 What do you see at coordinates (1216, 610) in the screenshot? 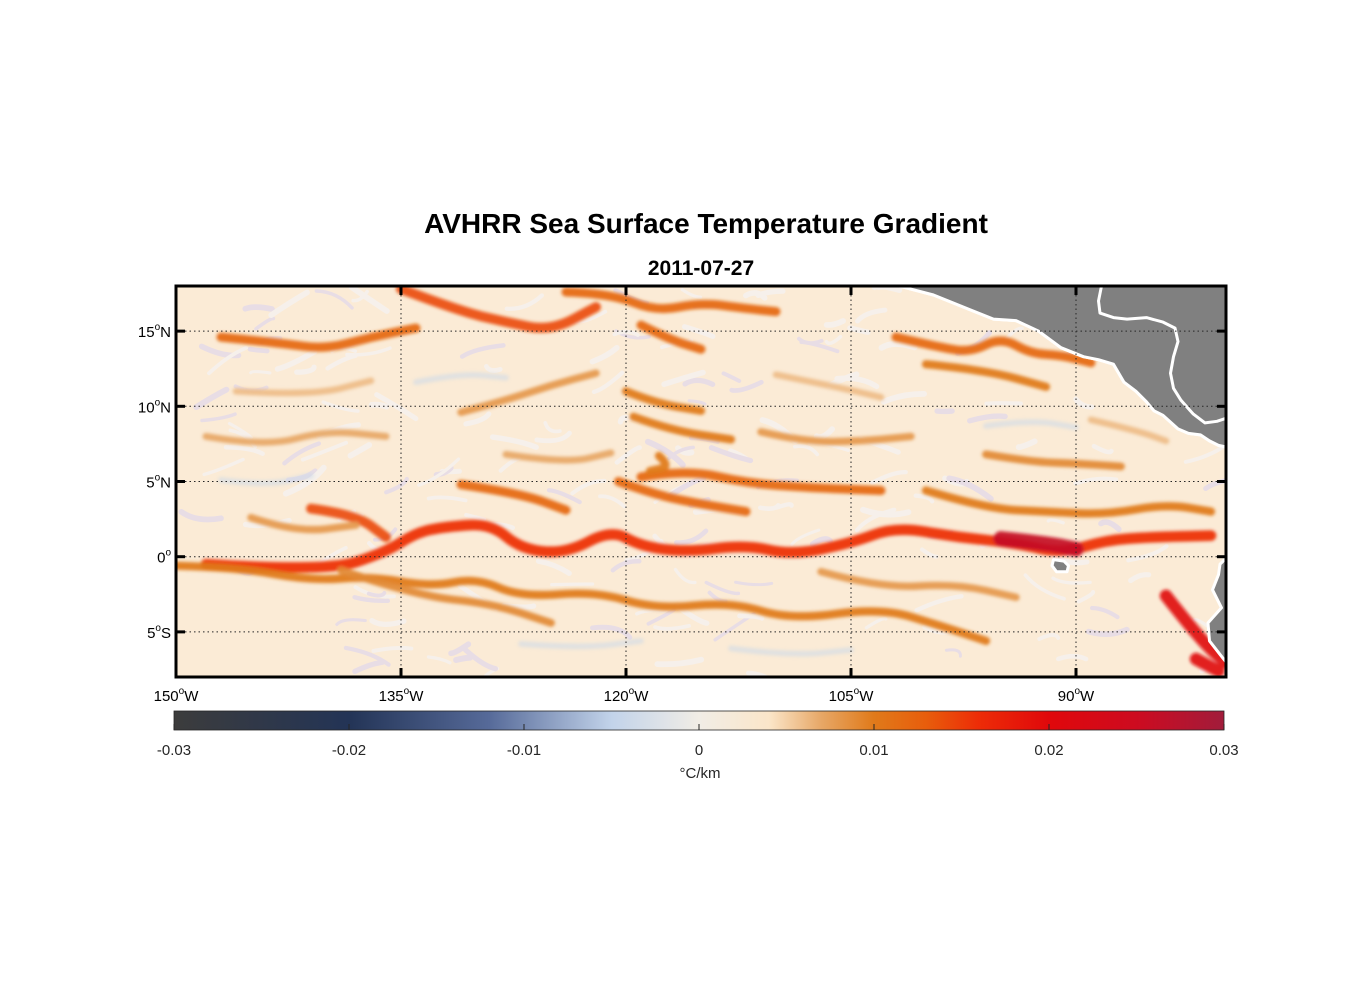
I see `south-america-land` at bounding box center [1216, 610].